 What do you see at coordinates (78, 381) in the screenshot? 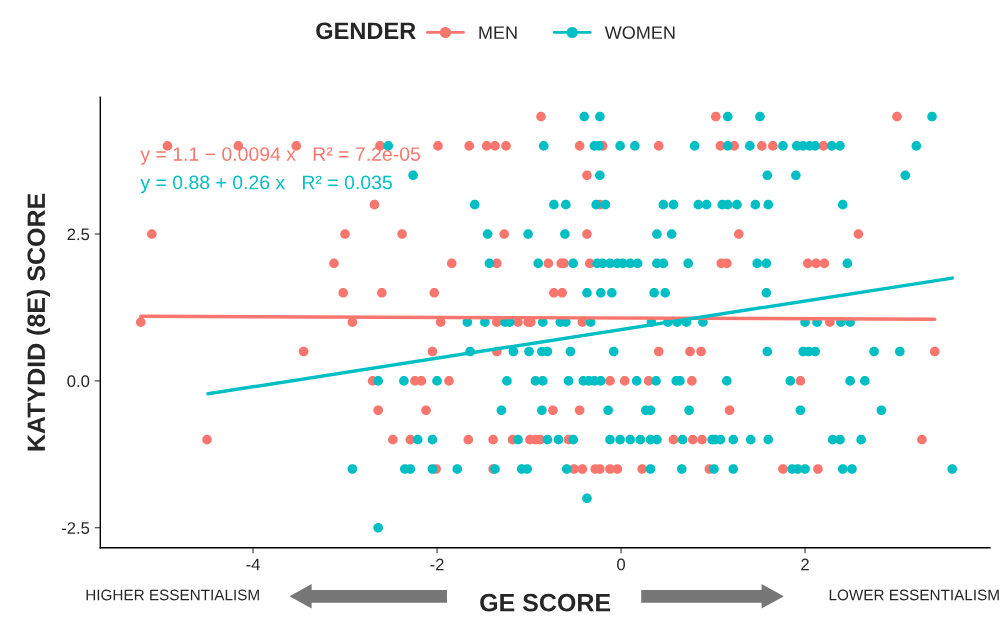
I see `y-tick-label: 0.0` at bounding box center [78, 381].